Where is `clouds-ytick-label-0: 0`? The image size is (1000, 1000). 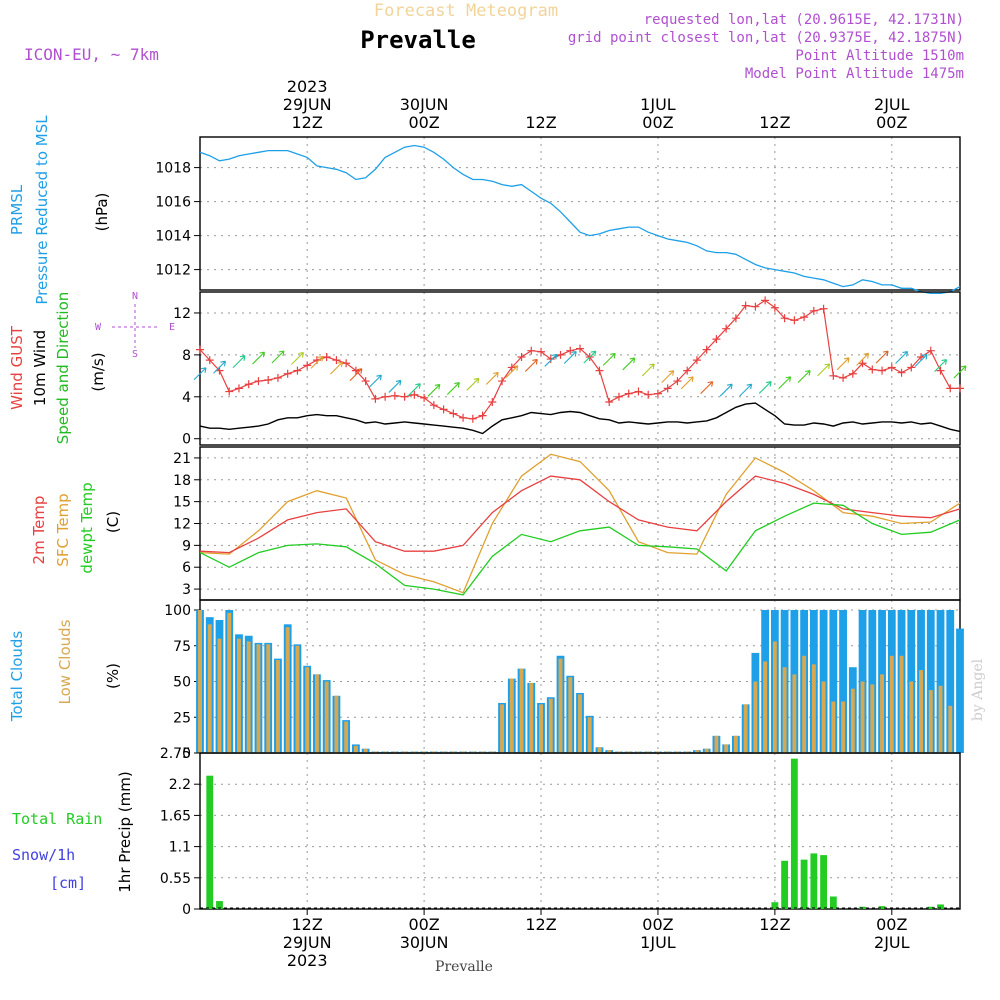
clouds-ytick-label-0: 0 is located at coordinates (186, 754).